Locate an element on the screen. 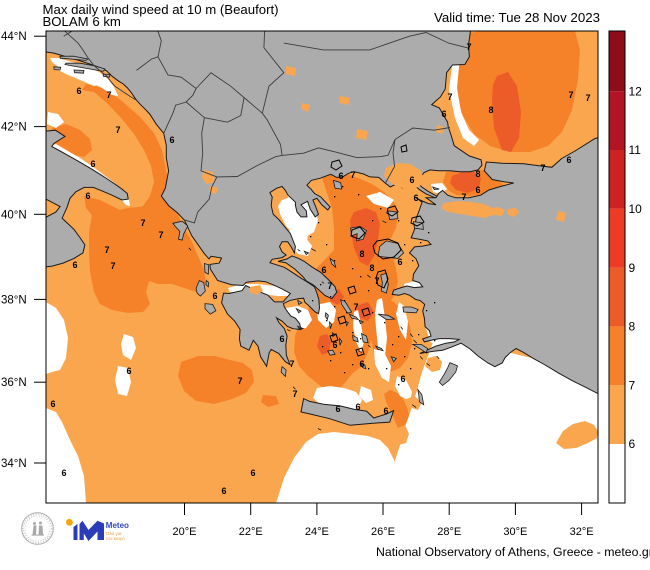 The image size is (650, 570). svg-text: 30°E is located at coordinates (515, 532).